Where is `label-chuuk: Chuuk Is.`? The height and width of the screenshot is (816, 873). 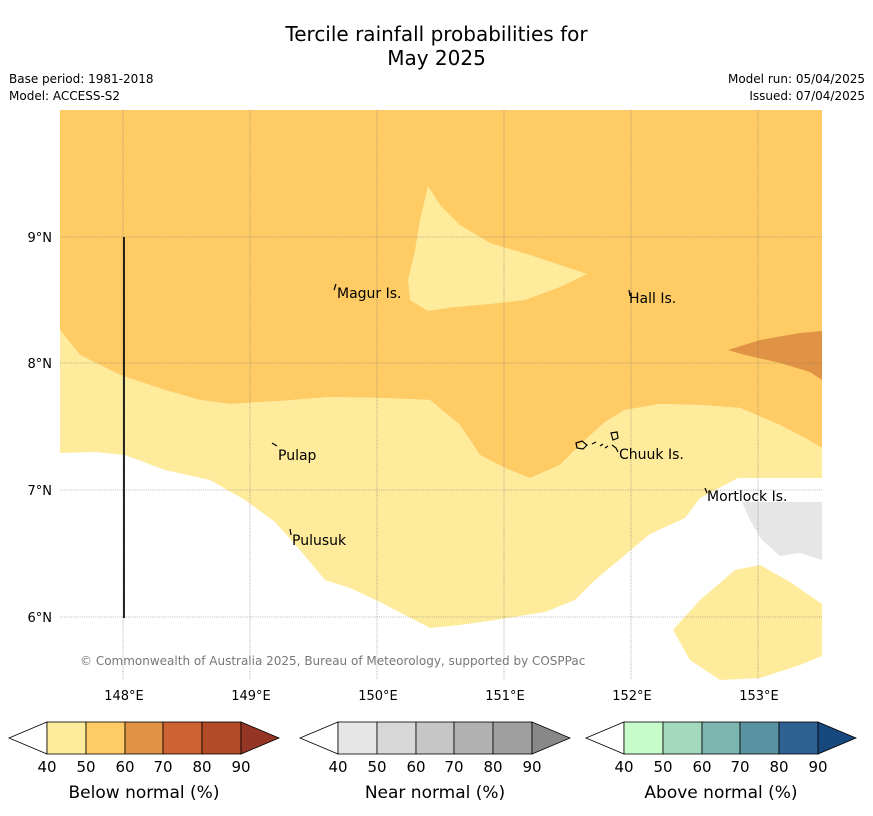
label-chuuk: Chuuk Is. is located at coordinates (651, 455).